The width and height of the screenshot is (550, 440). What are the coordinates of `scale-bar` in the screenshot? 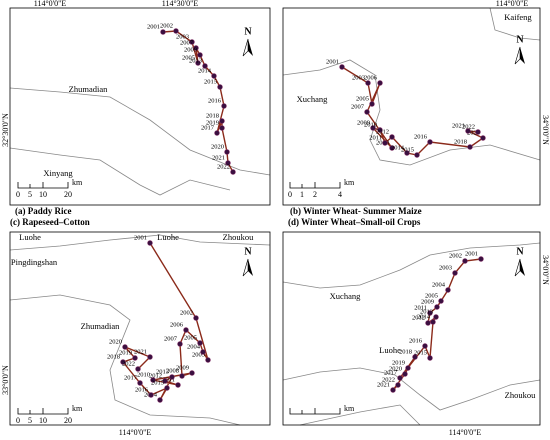 It's located at (315, 411).